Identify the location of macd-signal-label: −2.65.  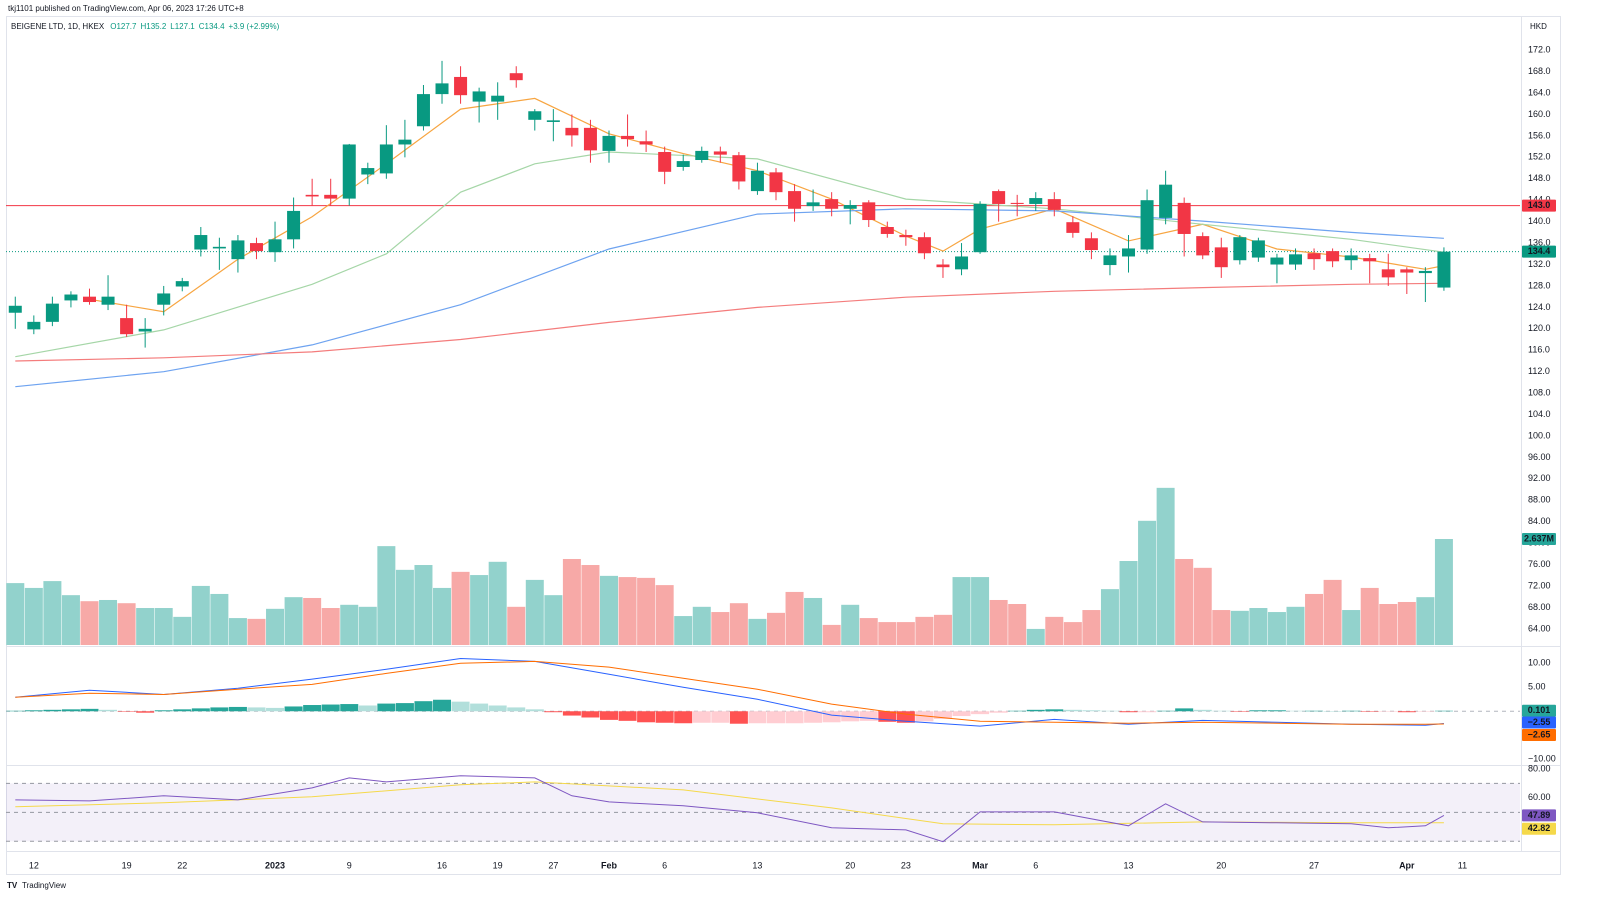
(1539, 734).